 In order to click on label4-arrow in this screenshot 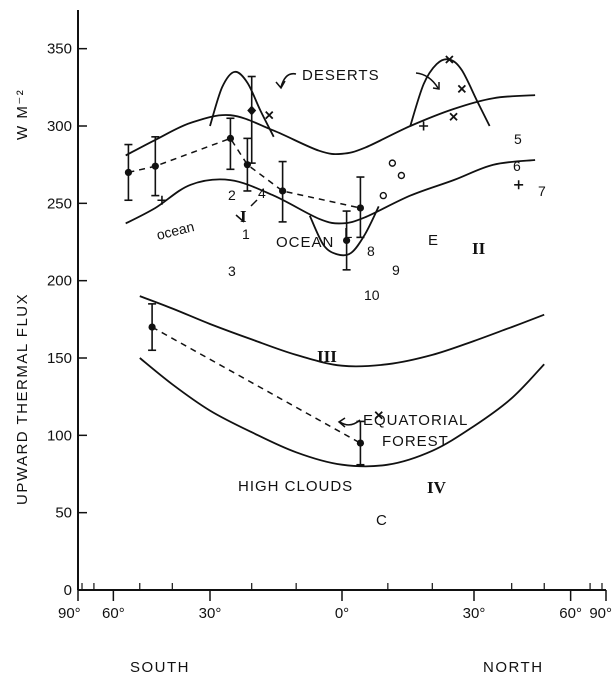, I will do `click(254, 203)`.